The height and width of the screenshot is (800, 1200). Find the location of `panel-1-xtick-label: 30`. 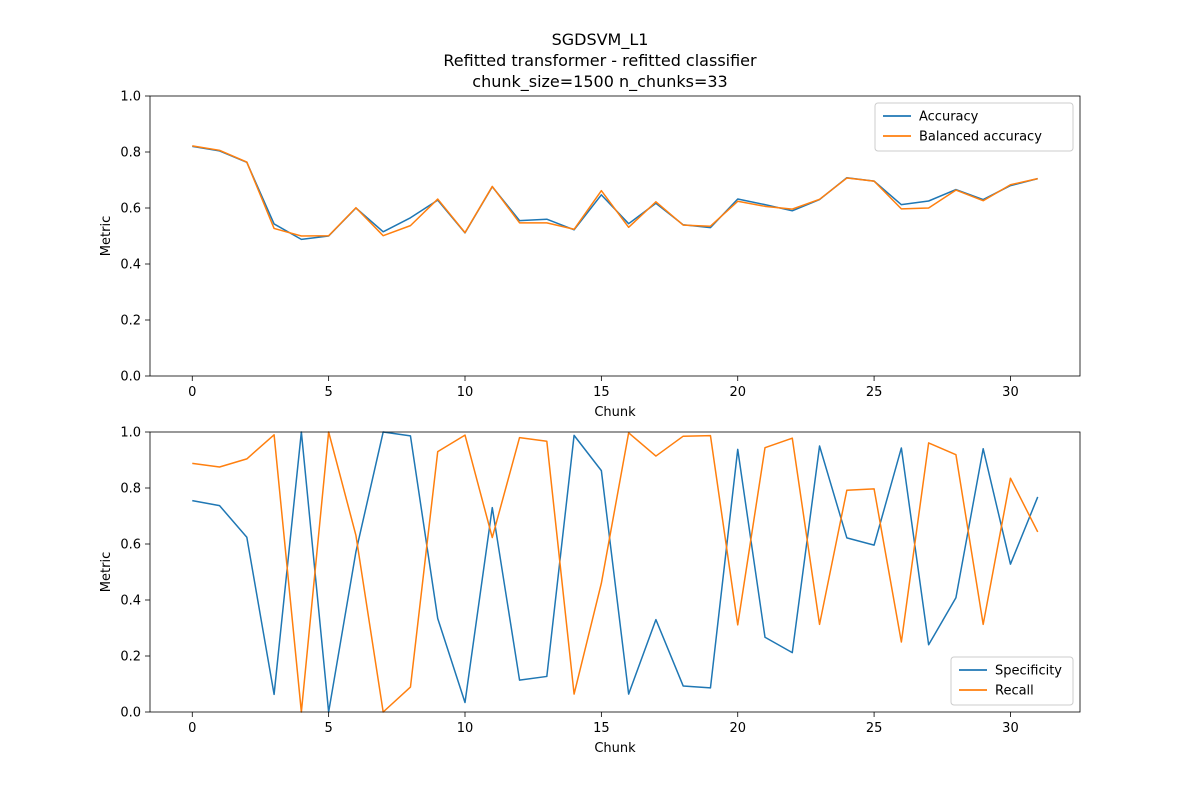

panel-1-xtick-label: 30 is located at coordinates (1010, 392).